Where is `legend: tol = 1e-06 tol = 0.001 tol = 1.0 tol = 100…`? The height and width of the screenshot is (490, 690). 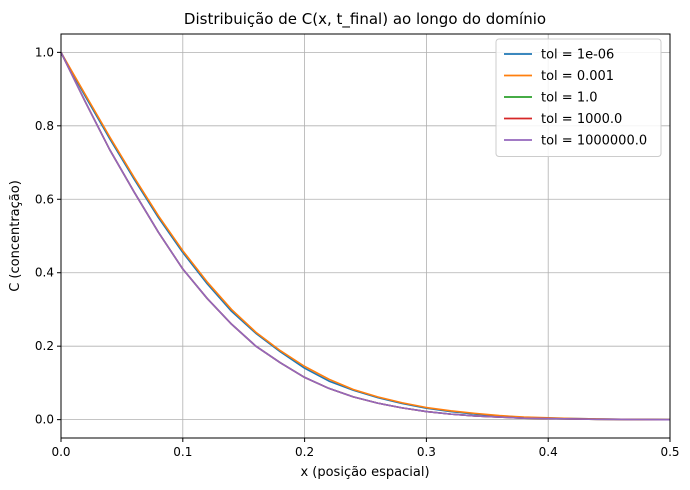
legend: tol = 1e-06 tol = 0.001 tol = 1.0 tol = 100… is located at coordinates (578, 97).